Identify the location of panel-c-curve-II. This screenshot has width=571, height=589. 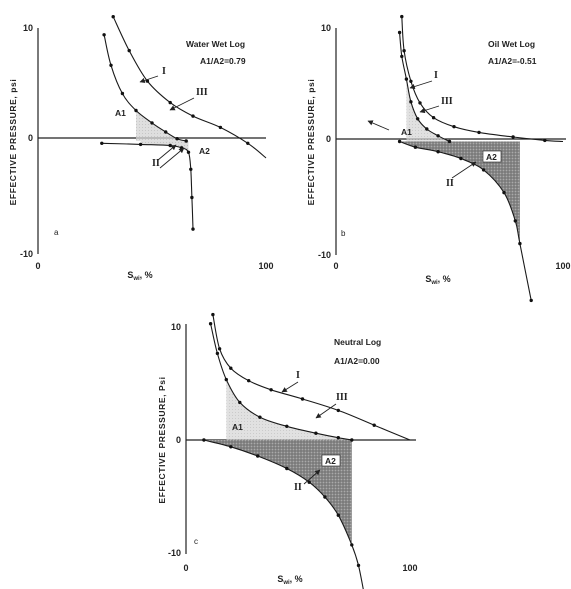
(283, 514).